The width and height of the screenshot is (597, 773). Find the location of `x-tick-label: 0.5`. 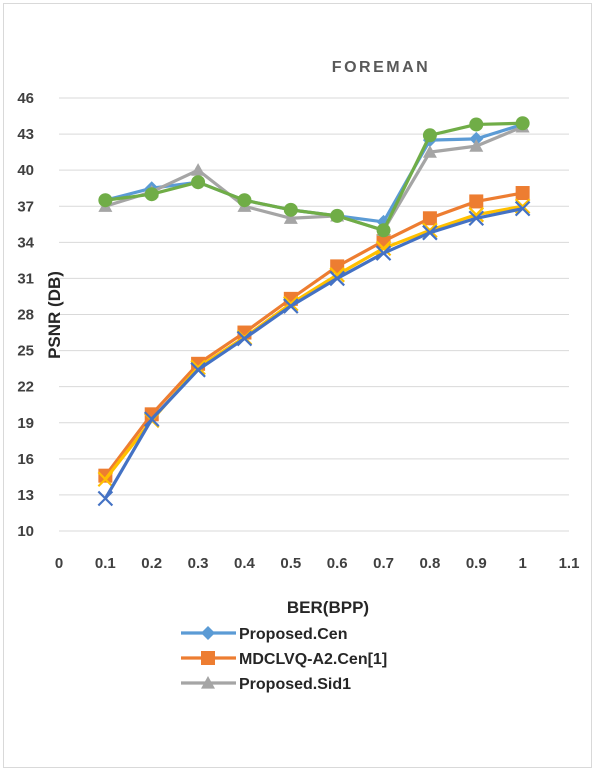

x-tick-label: 0.5 is located at coordinates (290, 563).